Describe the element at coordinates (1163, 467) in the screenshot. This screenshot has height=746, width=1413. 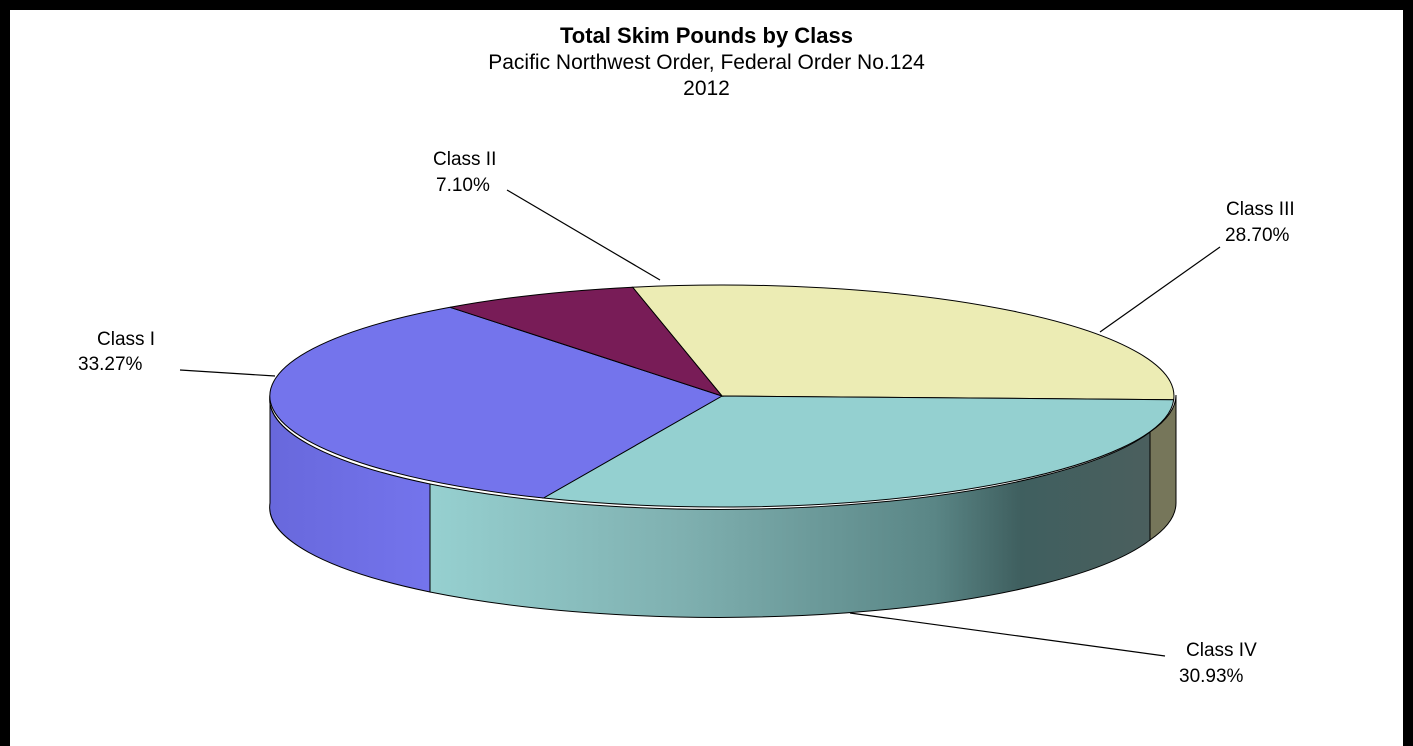
I see `slice-side-class-iii` at that location.